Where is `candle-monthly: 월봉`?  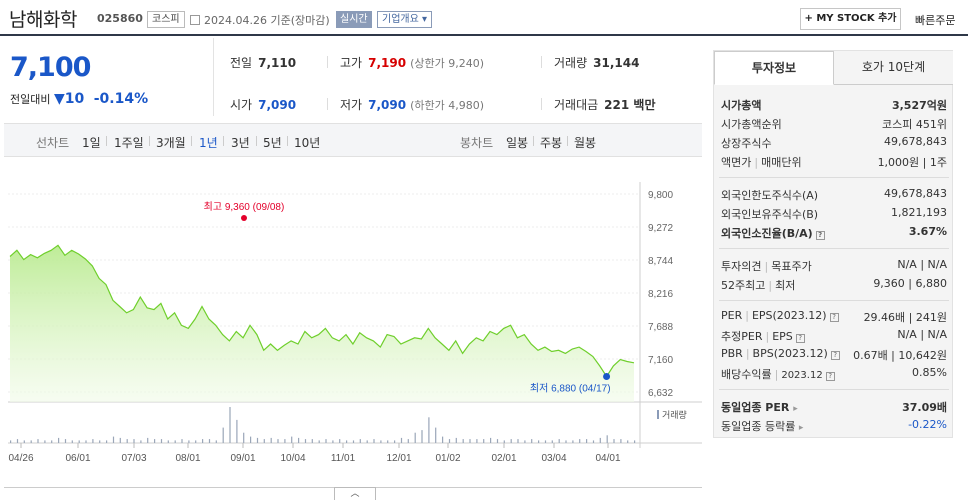
candle-monthly: 월봉 is located at coordinates (585, 143).